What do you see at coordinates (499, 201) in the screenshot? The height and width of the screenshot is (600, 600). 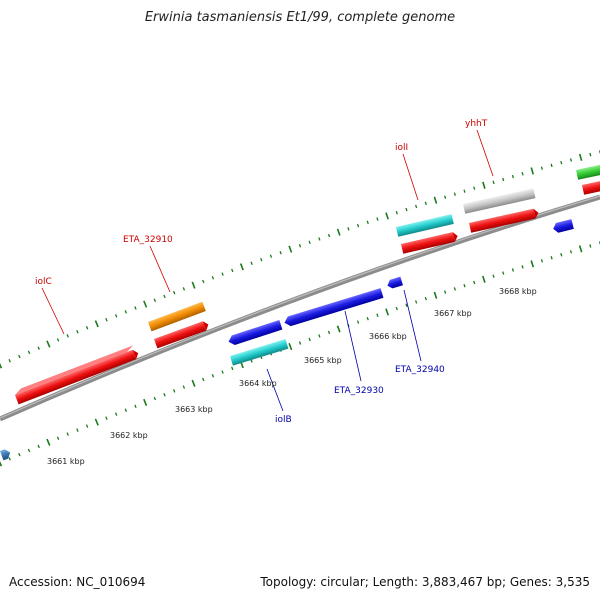 I see `gene-yhhT` at bounding box center [499, 201].